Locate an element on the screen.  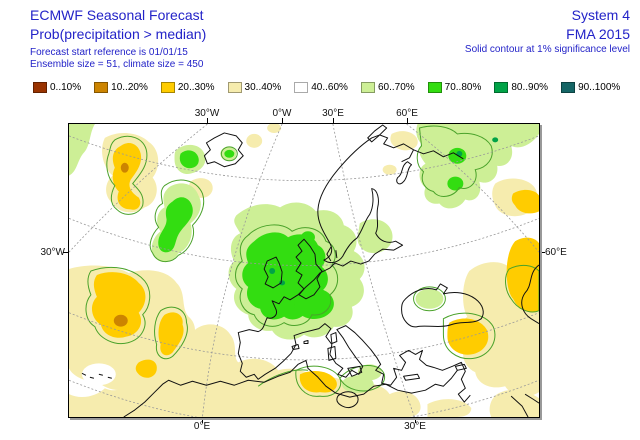
contour-note: Solid contour at 1% significance level is located at coordinates (547, 49).